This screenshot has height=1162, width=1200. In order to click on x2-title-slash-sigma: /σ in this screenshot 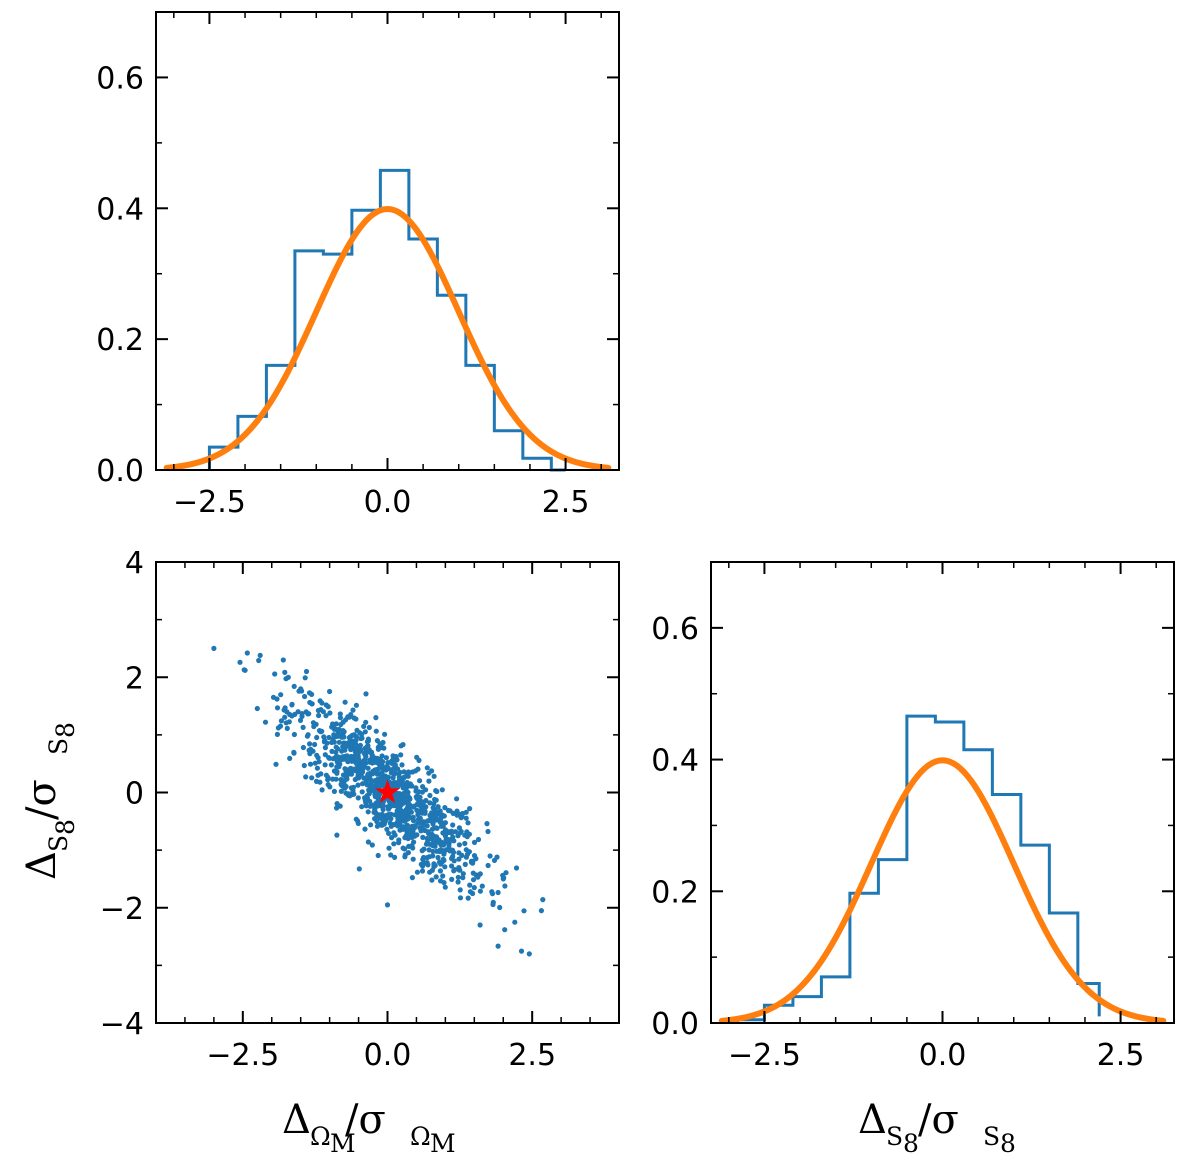, I will do `click(938, 1120)`.